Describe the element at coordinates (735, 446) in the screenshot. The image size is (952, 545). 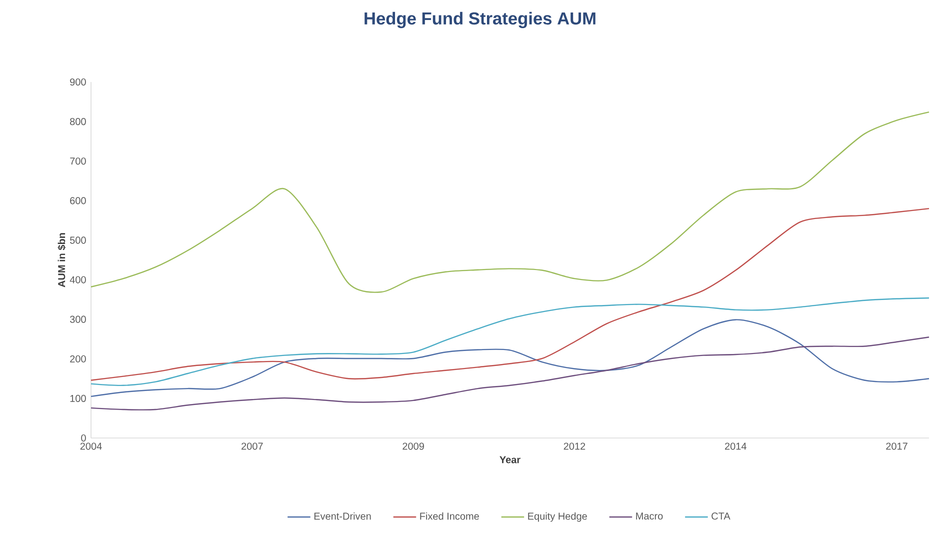
I see `x-tick-label: 2014` at that location.